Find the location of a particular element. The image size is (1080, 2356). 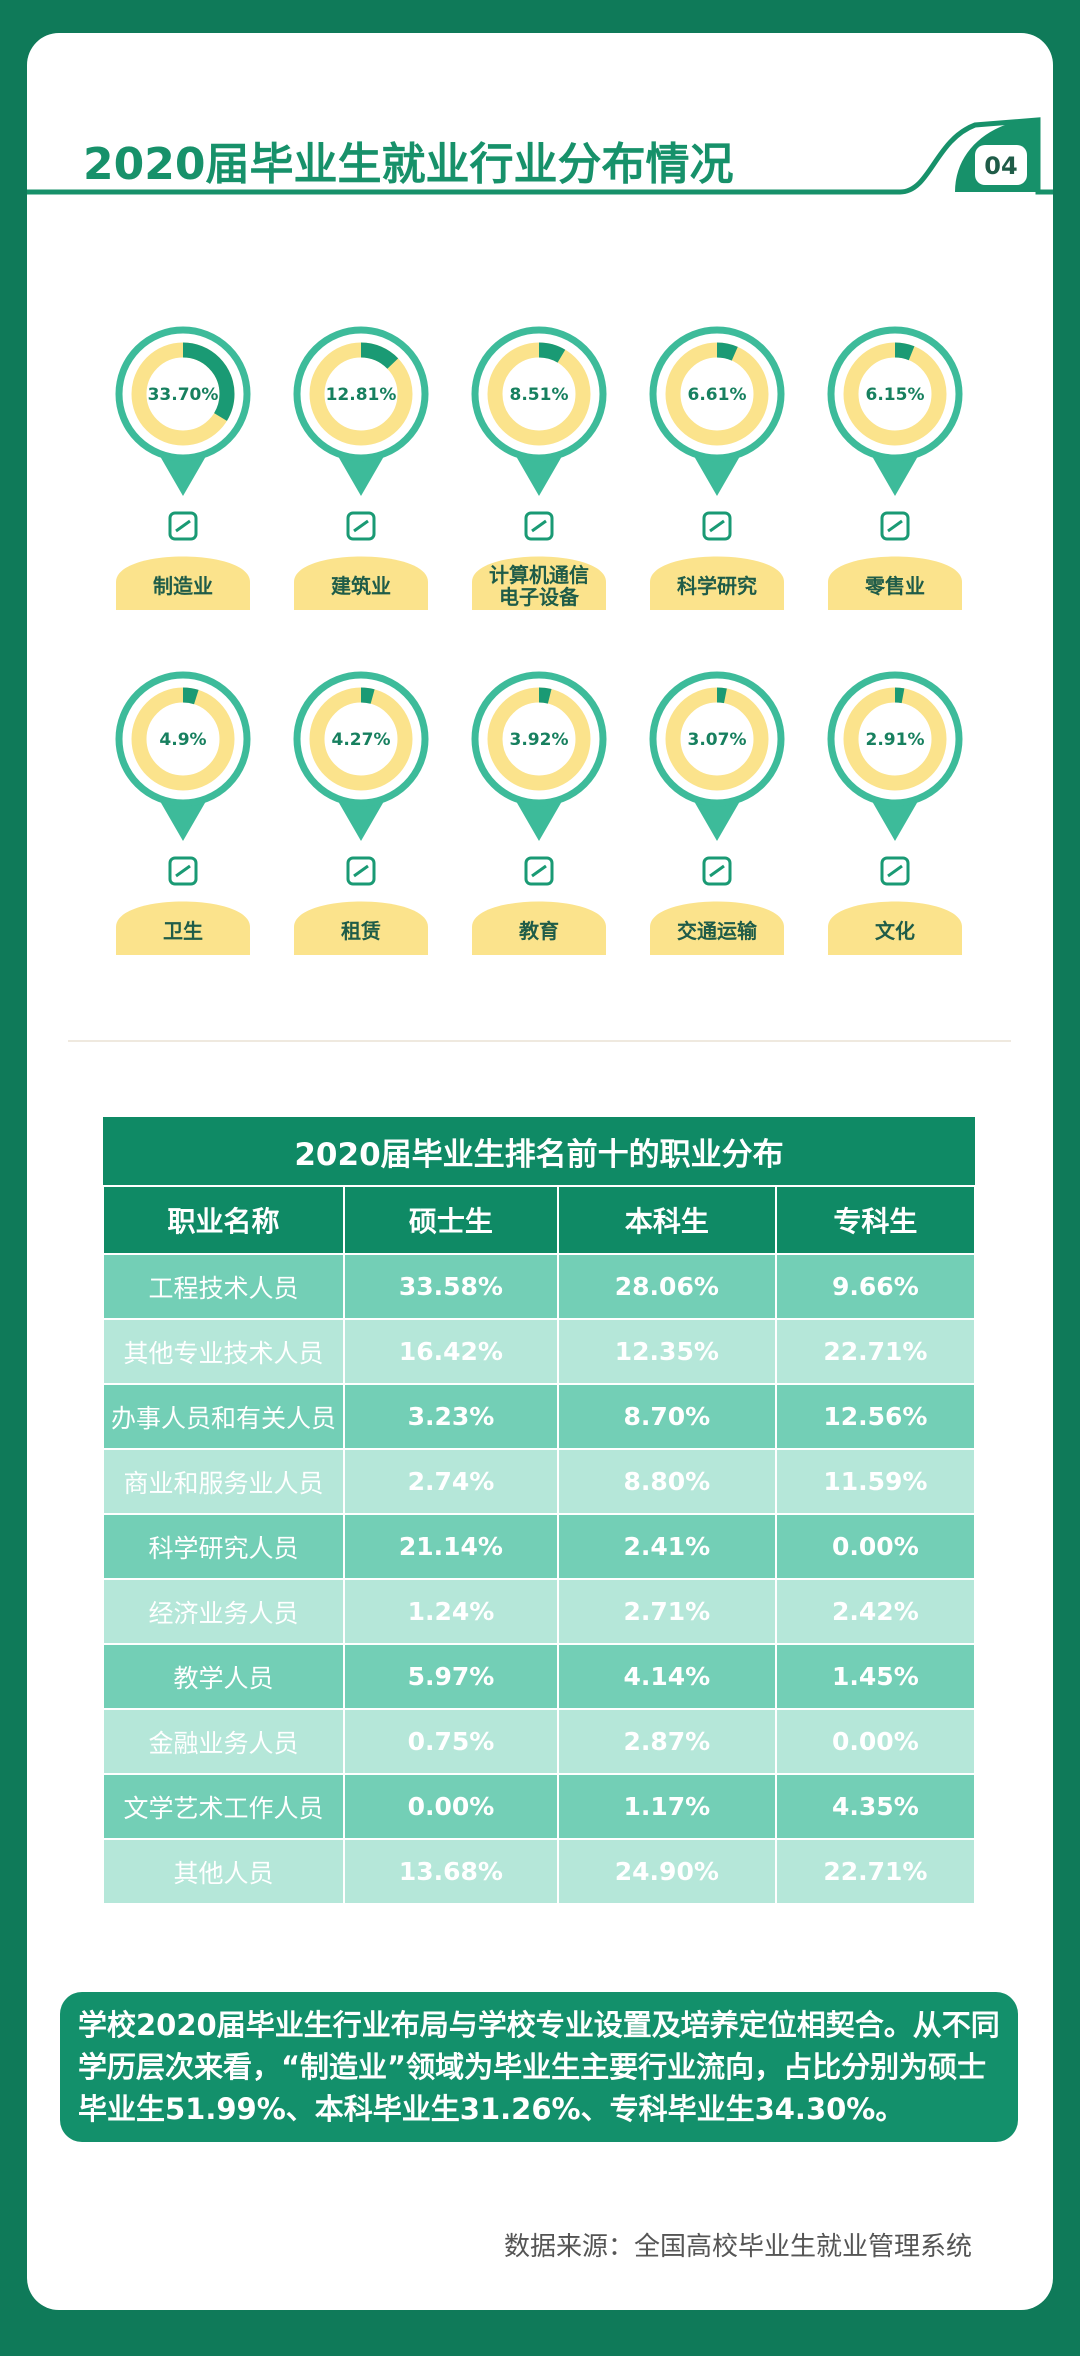

occupation-name: 教学人员 is located at coordinates (223, 1676).